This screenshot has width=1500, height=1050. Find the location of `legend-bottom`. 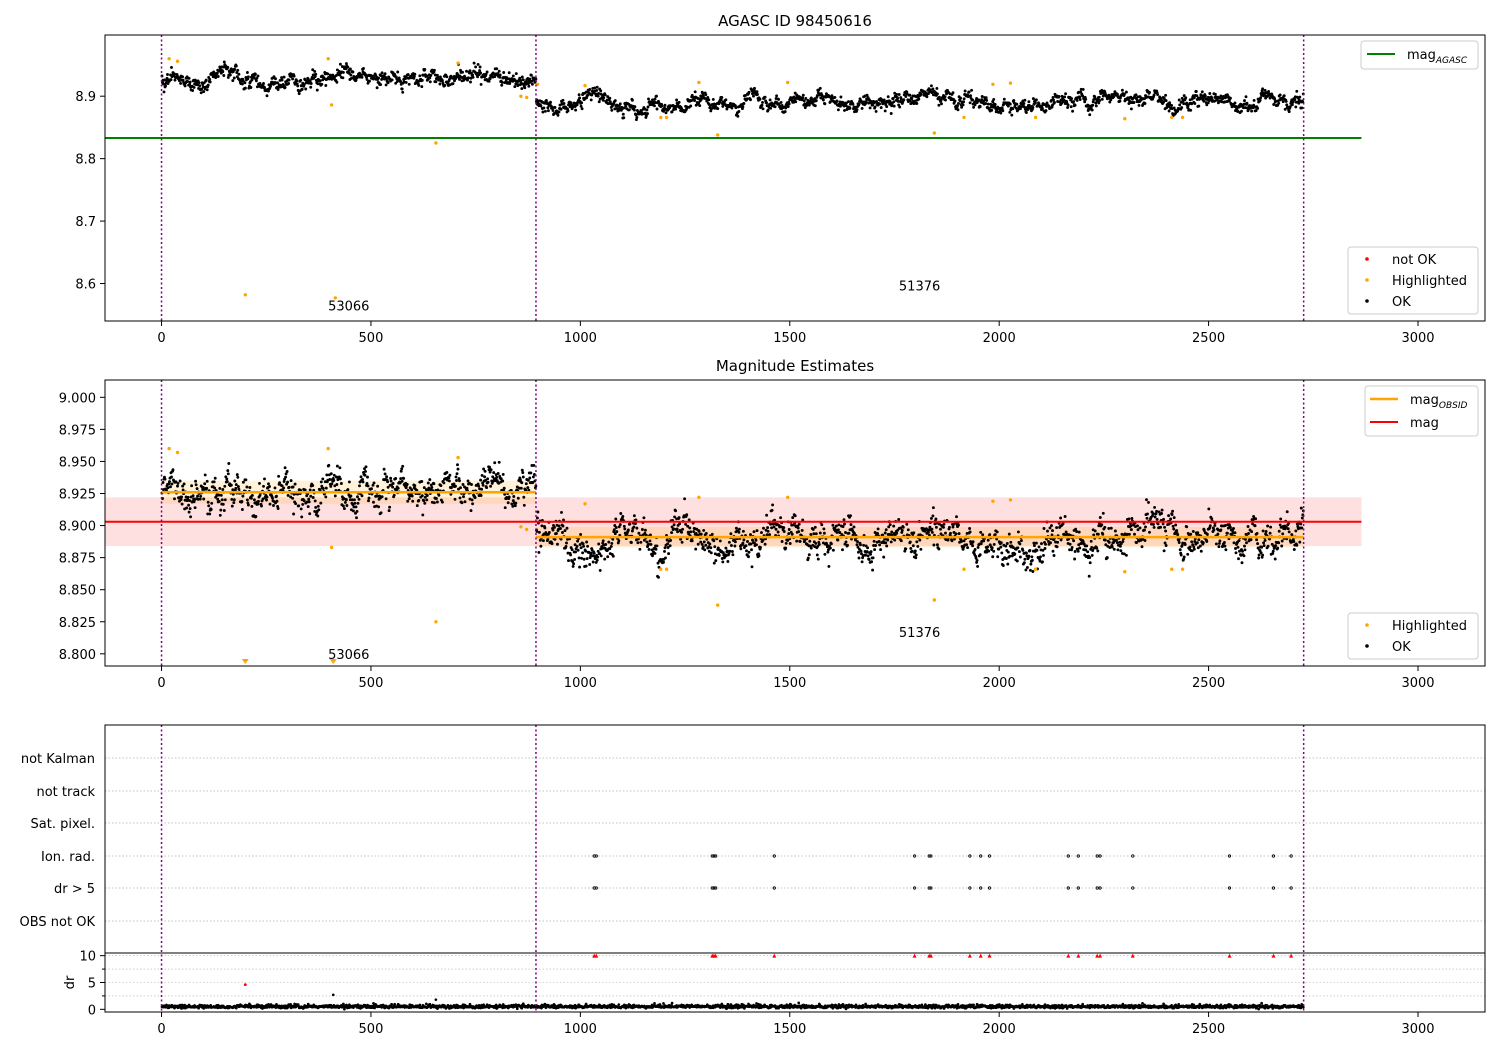

legend-bottom is located at coordinates (1413, 280).